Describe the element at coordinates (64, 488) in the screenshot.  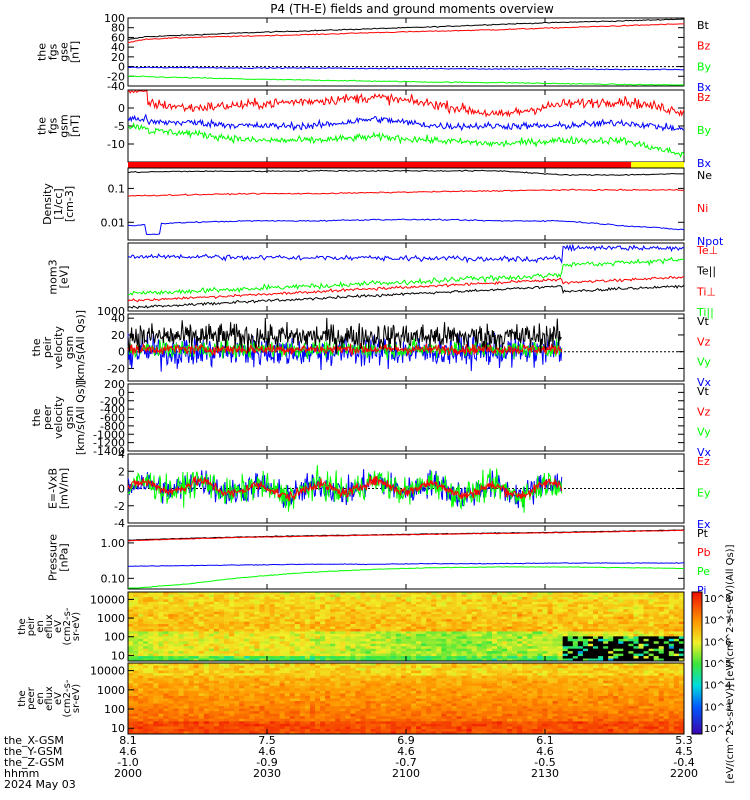
I see `y-axis-label: [mV/m]` at that location.